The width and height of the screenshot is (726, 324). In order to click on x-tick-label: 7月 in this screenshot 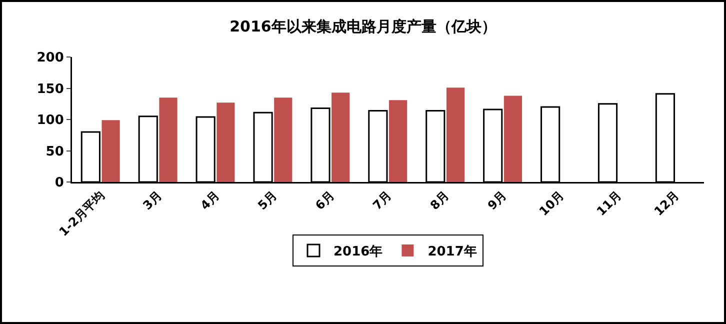, I will do `click(382, 200)`.